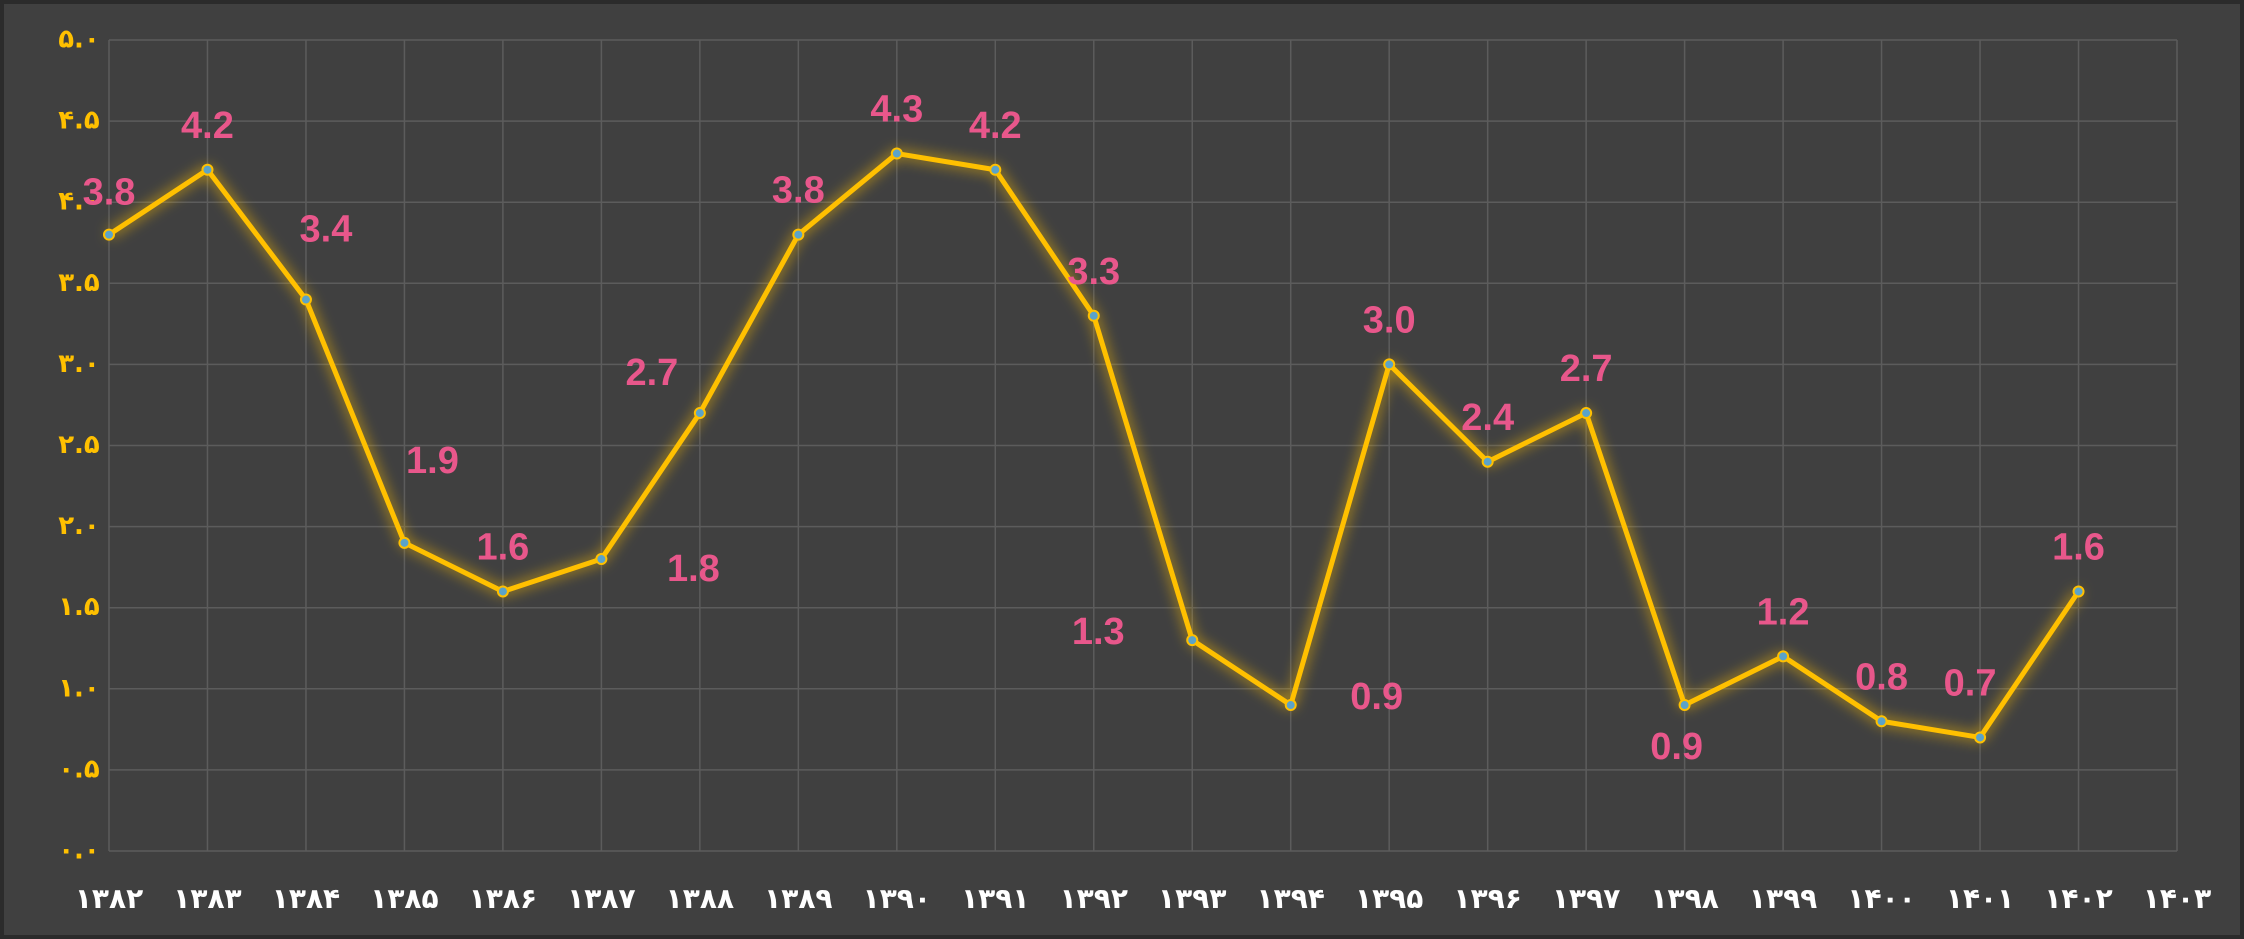 The width and height of the screenshot is (2244, 939). What do you see at coordinates (79, 851) in the screenshot?
I see `y-tick-label: ۰.۰` at bounding box center [79, 851].